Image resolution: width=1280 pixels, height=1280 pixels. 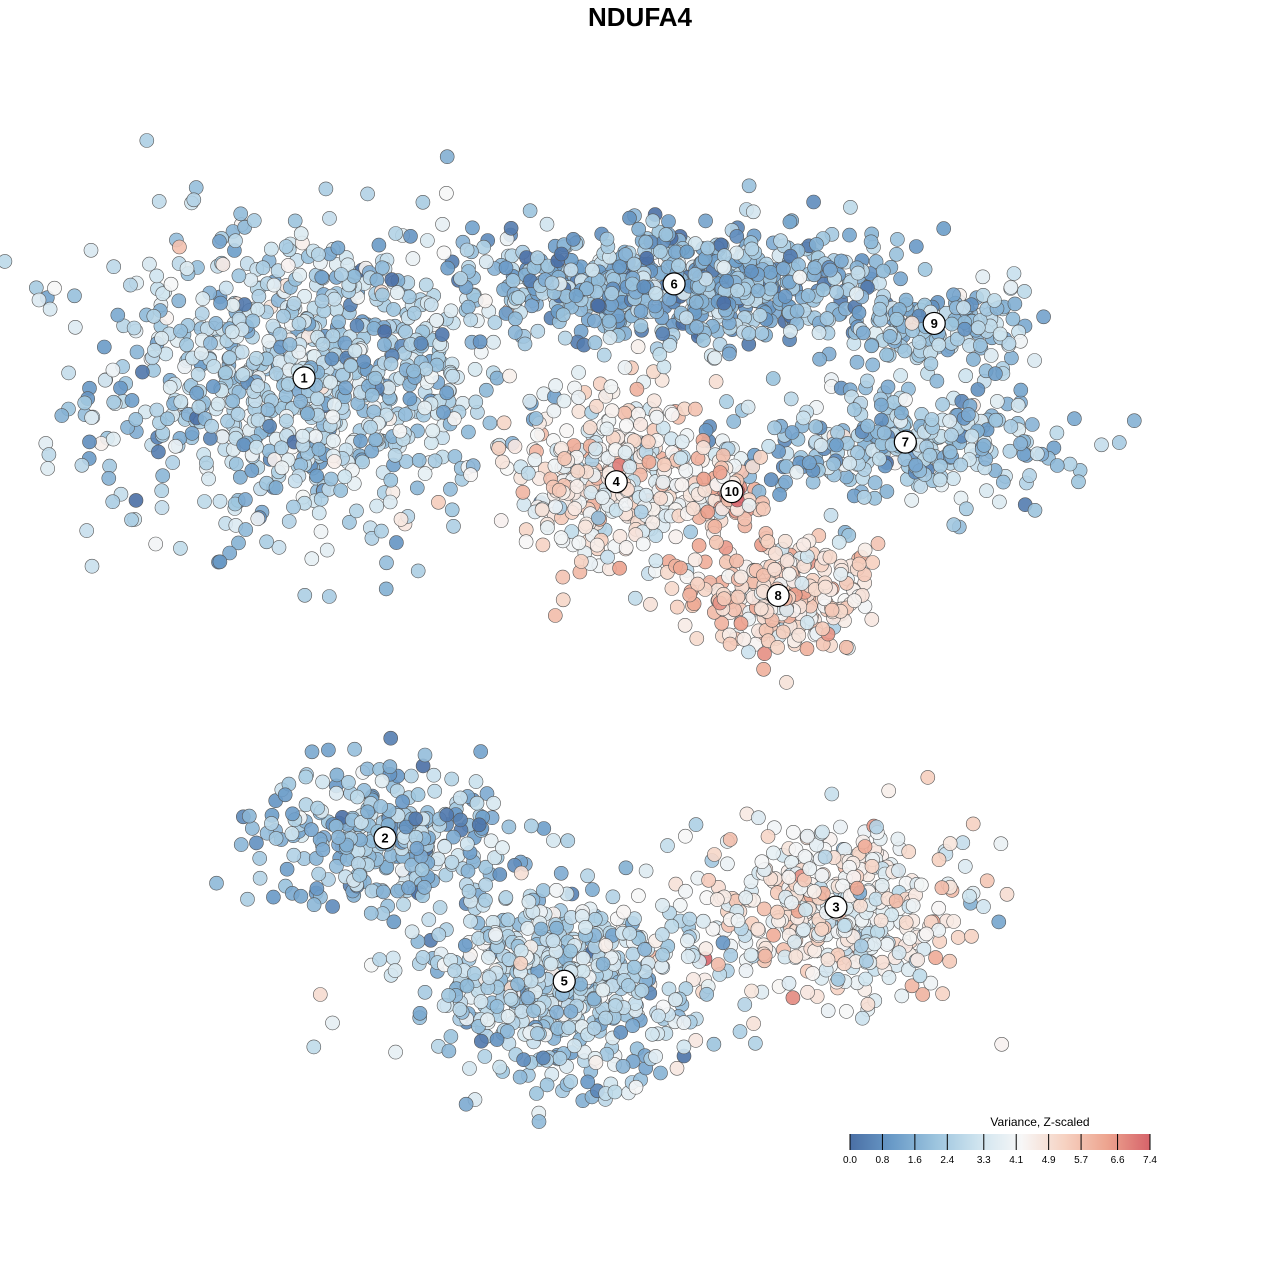 What do you see at coordinates (1016, 1160) in the screenshot?
I see `colorbar-tick-label: 4.1` at bounding box center [1016, 1160].